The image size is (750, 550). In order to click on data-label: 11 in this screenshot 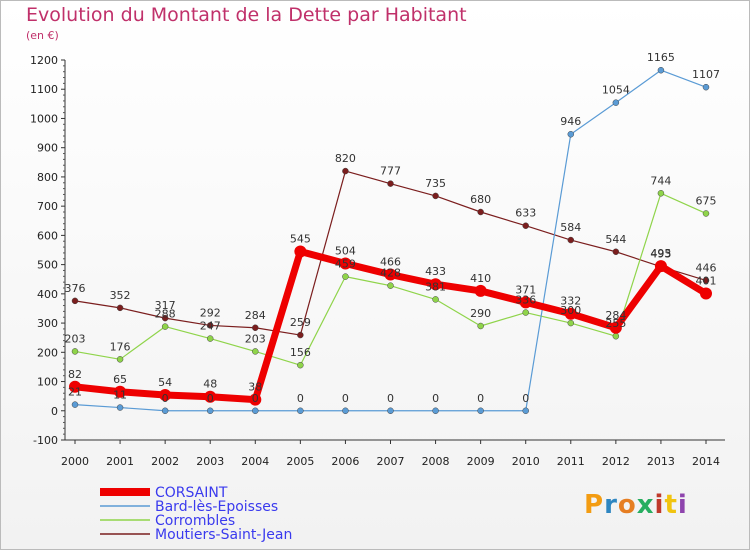, I will do `click(120, 395)`.